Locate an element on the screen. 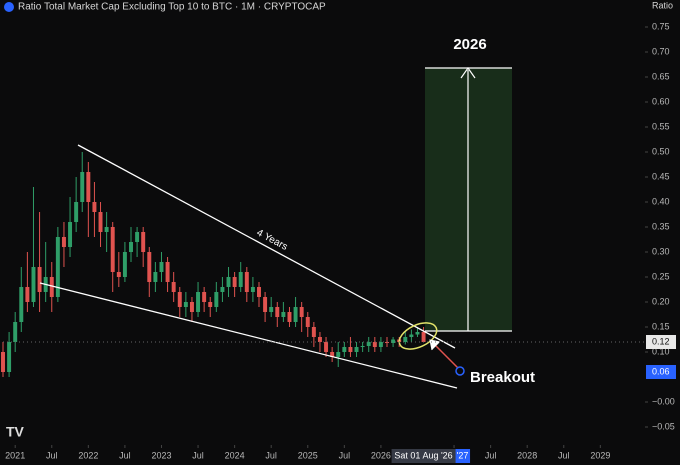 This screenshot has height=465, width=680. crosshair-price-box is located at coordinates (661, 372).